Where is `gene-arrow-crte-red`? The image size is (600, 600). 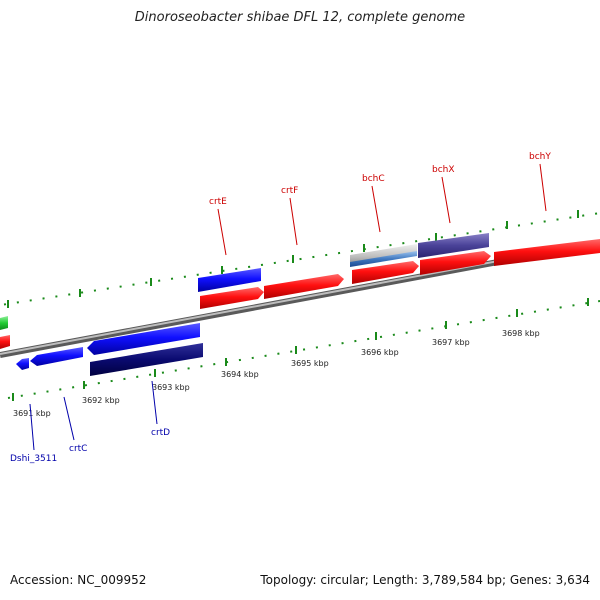 gene-arrow-crte-red is located at coordinates (232, 298).